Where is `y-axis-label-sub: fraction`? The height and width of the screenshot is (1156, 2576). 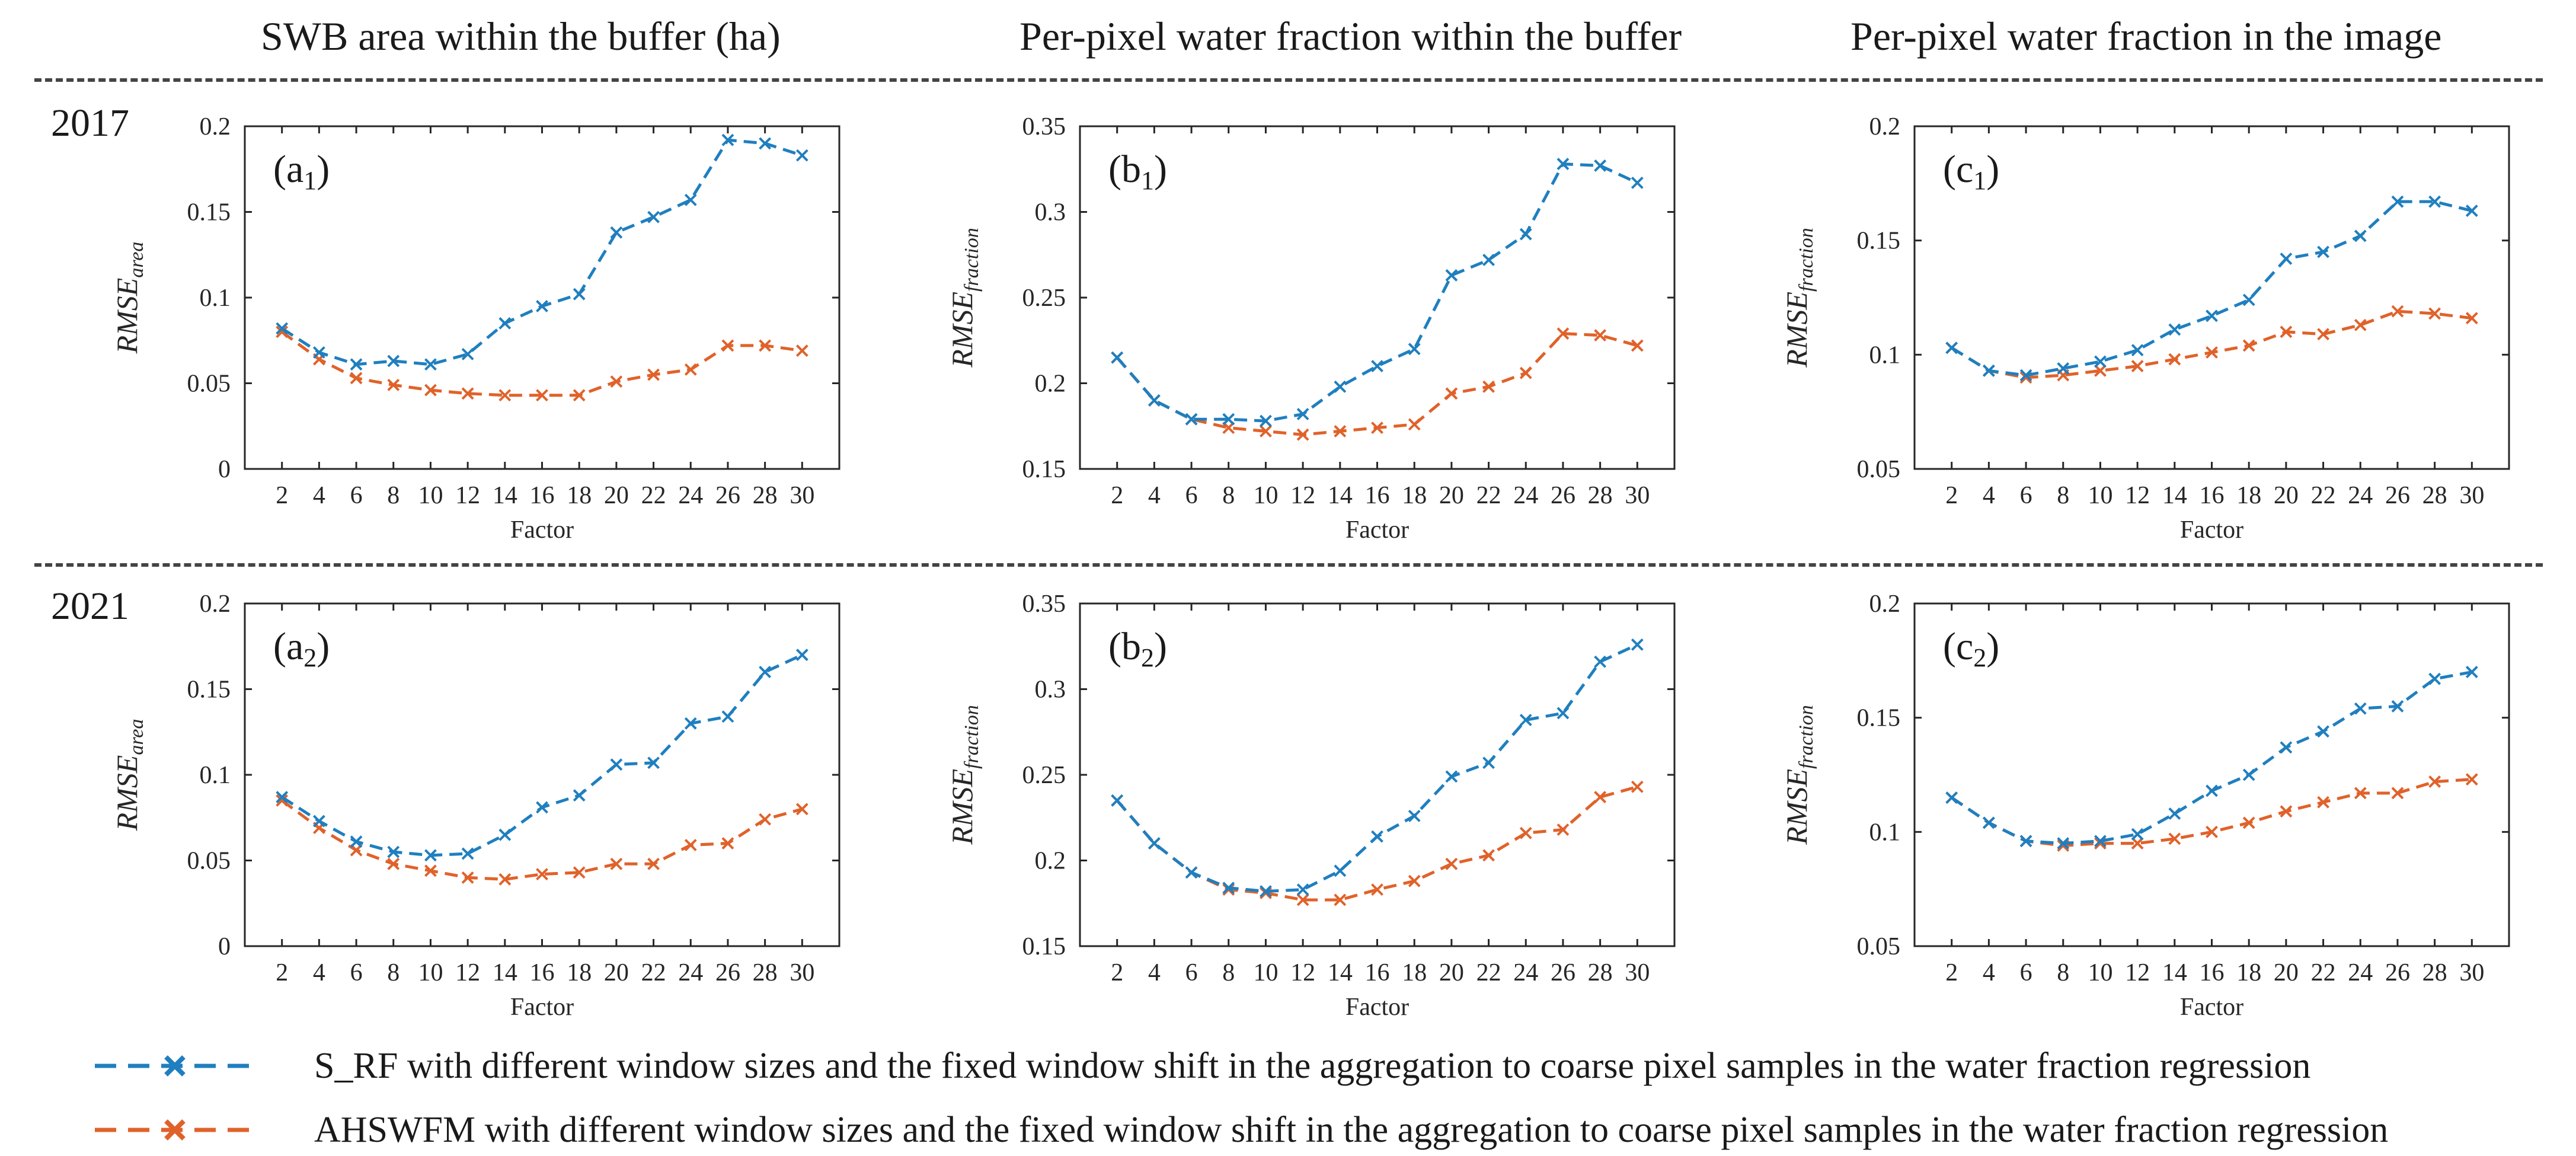
y-axis-label-sub: fraction is located at coordinates (1806, 737).